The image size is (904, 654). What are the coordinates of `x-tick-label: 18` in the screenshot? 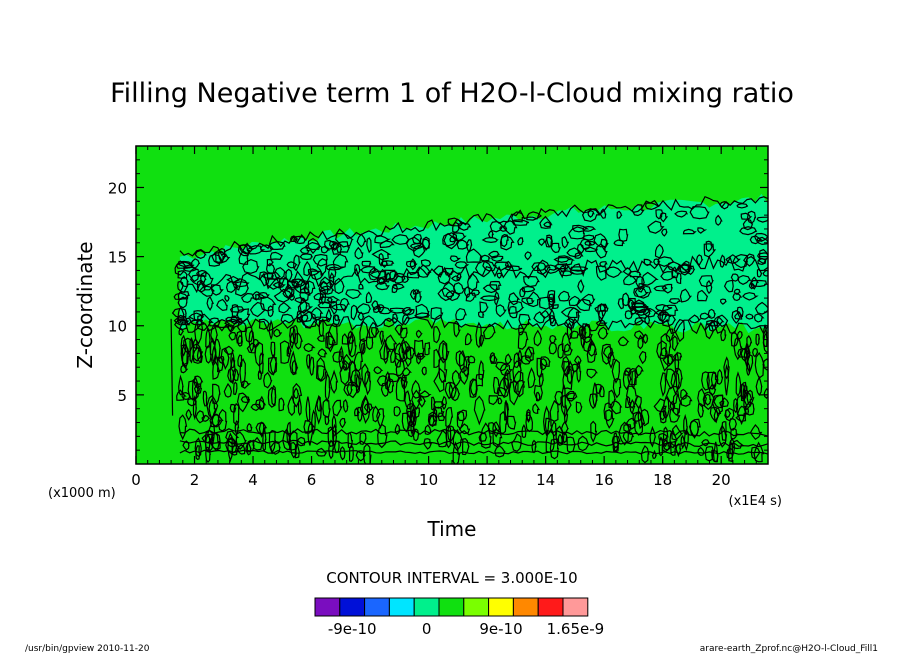 It's located at (662, 480).